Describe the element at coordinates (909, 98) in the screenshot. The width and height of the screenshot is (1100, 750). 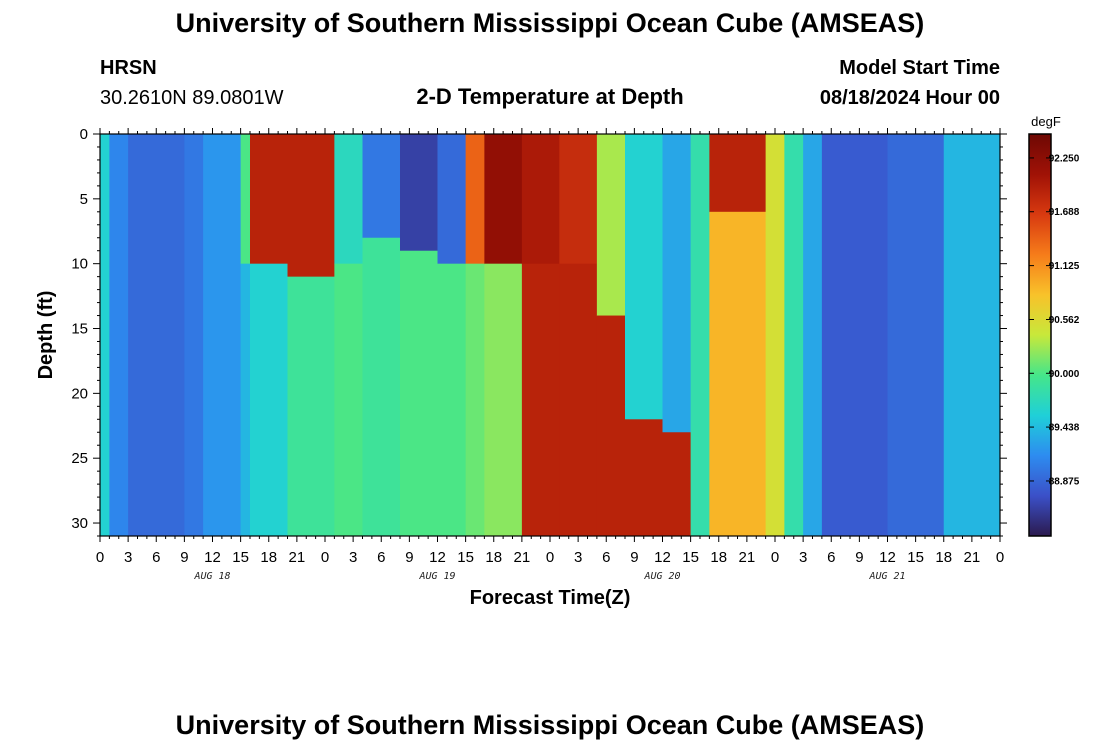
I see `model-start-time: 08/18/2024 Hour 00` at that location.